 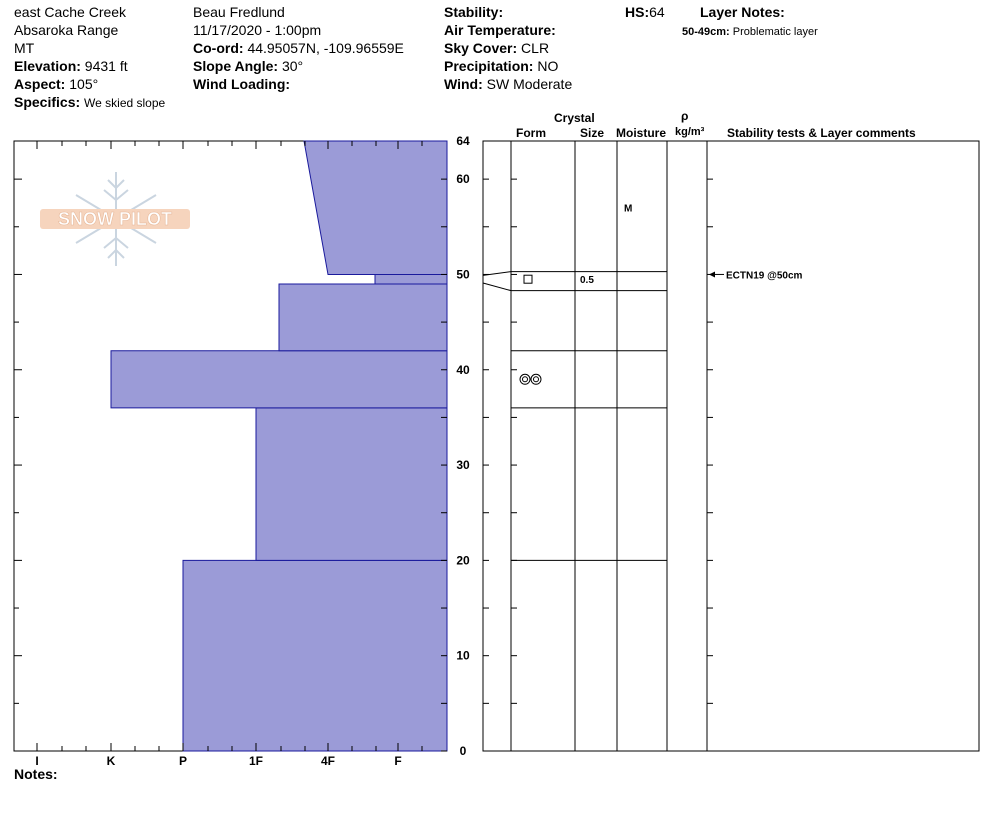 I want to click on aspect-row: Aspect: 105°, so click(x=56, y=84).